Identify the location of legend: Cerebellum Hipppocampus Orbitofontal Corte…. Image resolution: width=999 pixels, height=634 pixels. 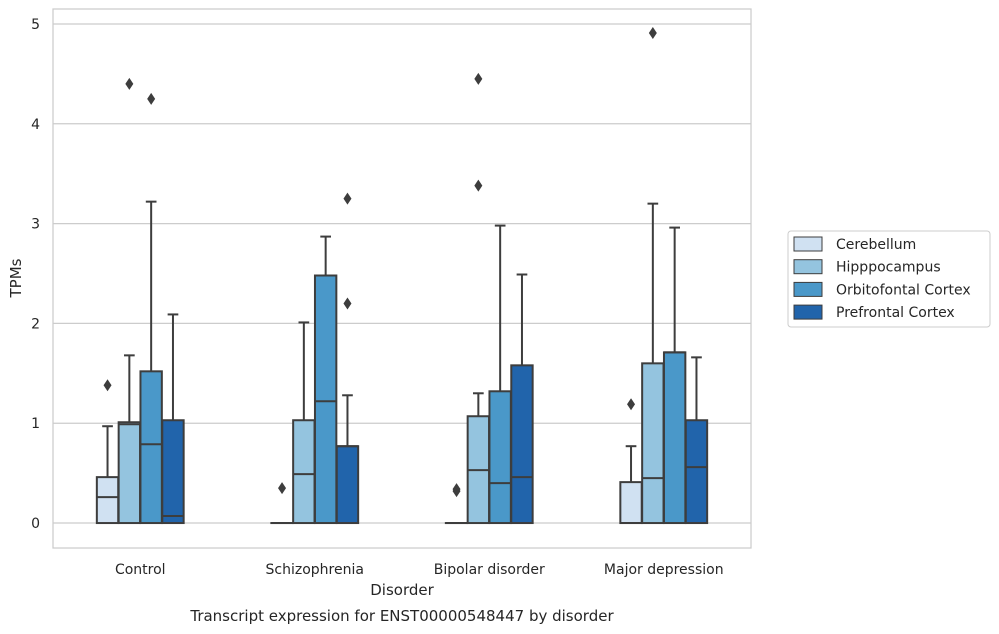
(889, 279).